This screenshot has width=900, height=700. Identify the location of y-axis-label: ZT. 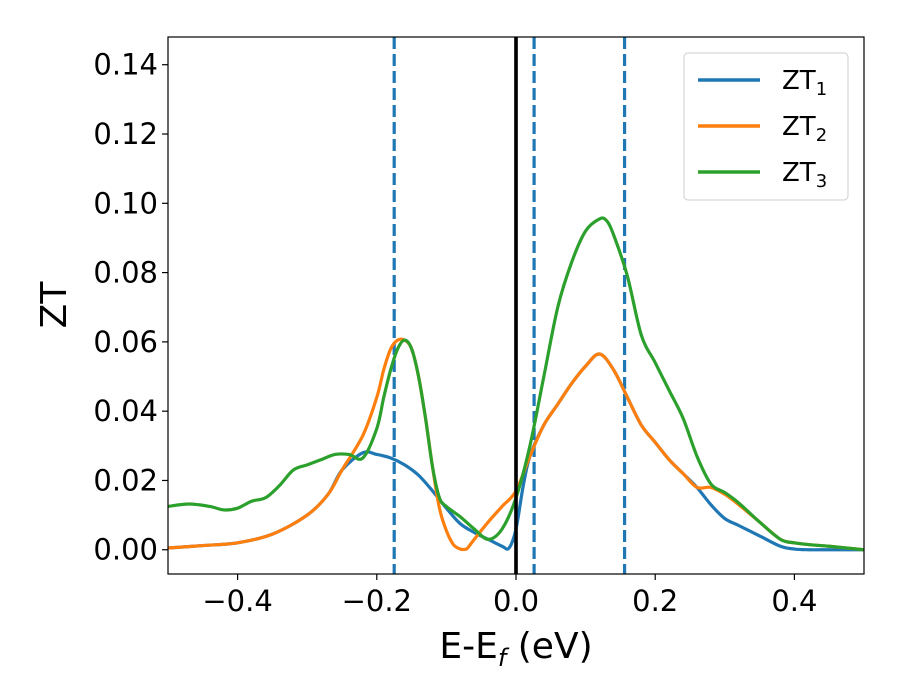
(54, 305).